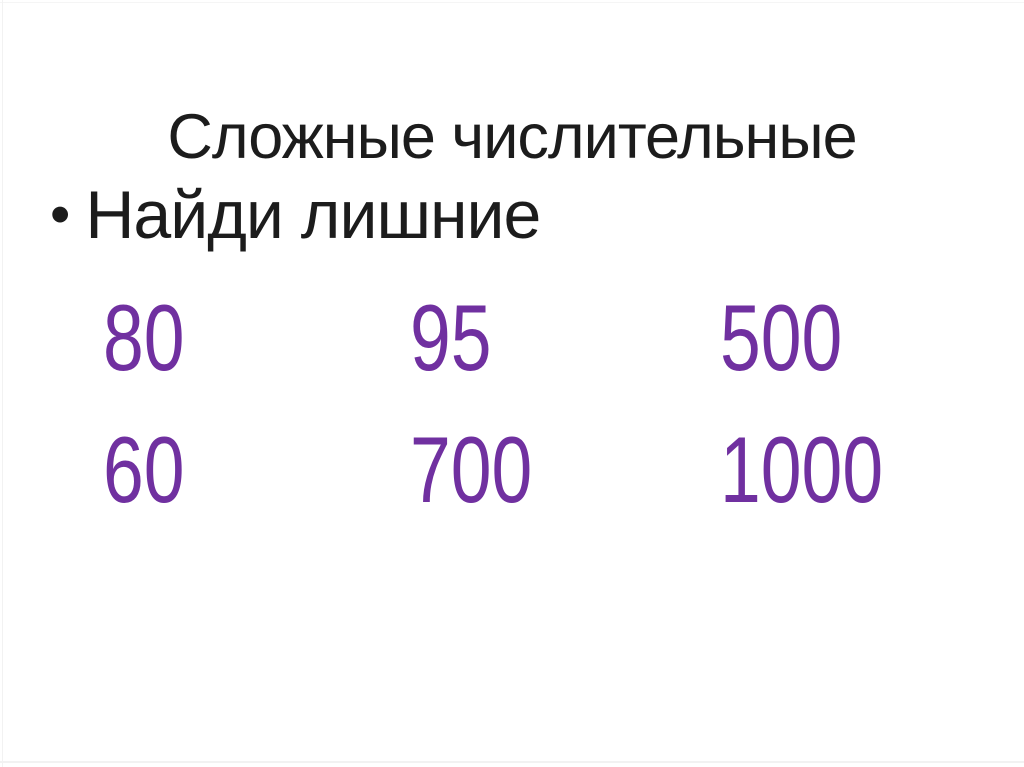 This screenshot has height=767, width=1024. I want to click on number-cell: 60, so click(256, 470).